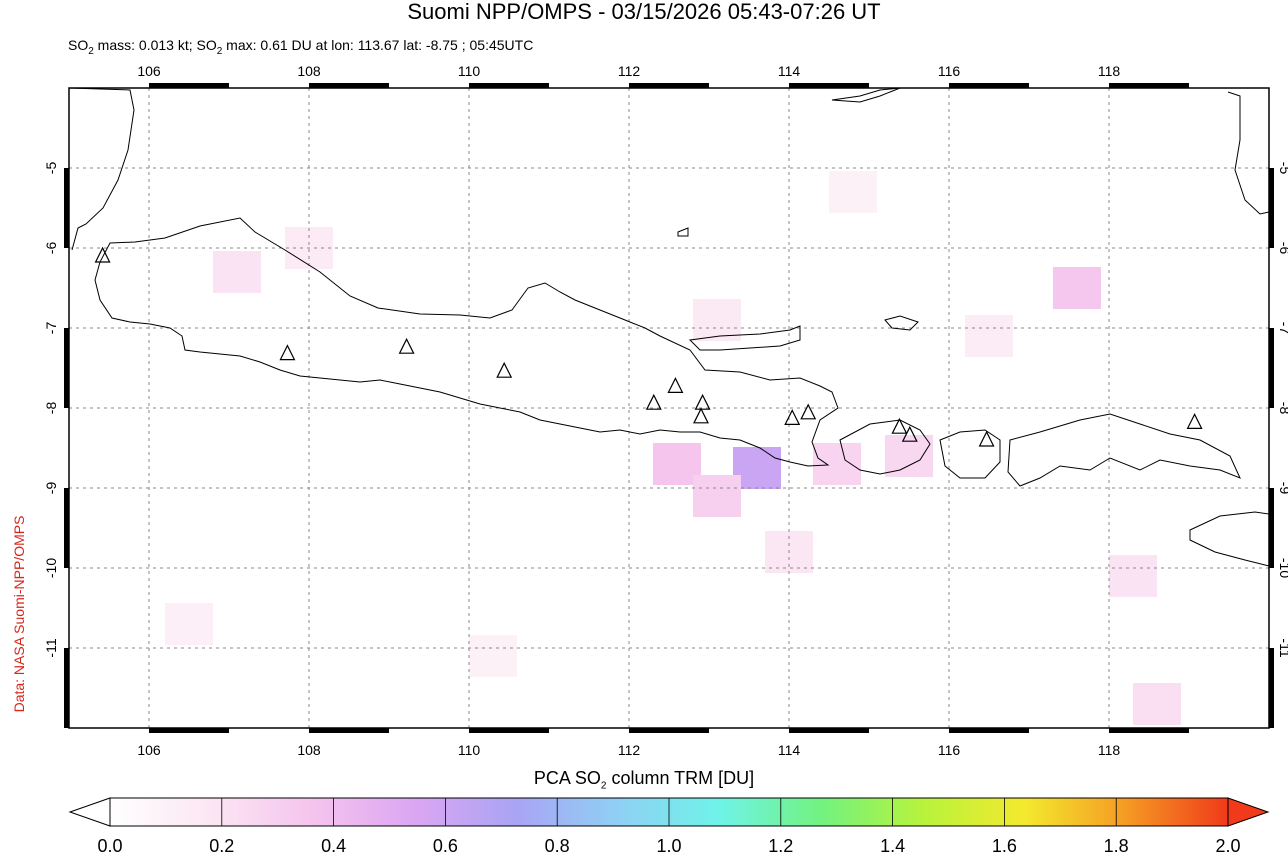  What do you see at coordinates (149, 71) in the screenshot?
I see `lon-tick-top: 106` at bounding box center [149, 71].